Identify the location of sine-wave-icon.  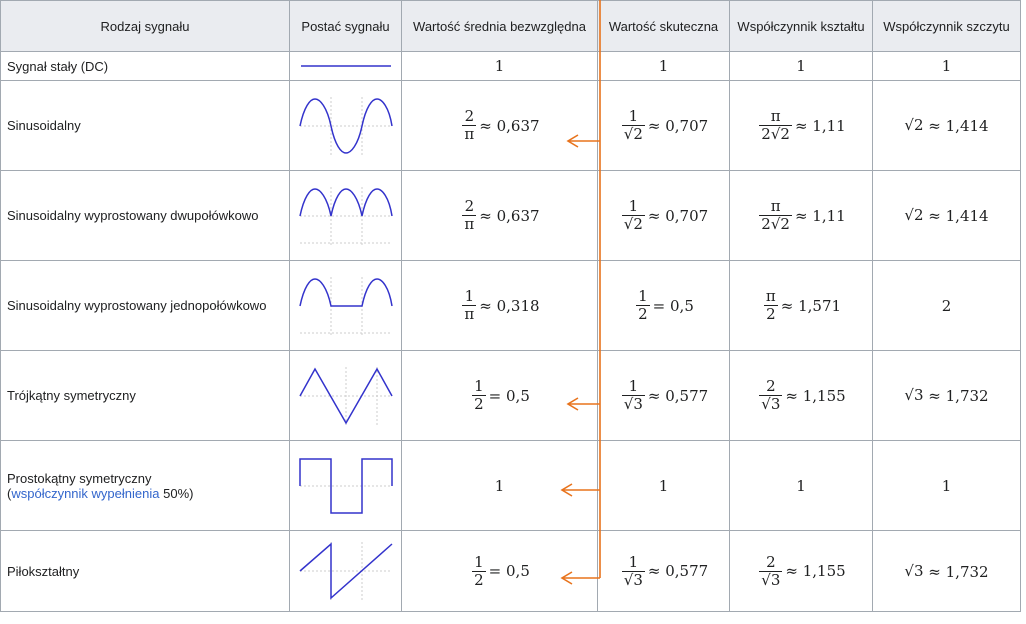
(345, 125).